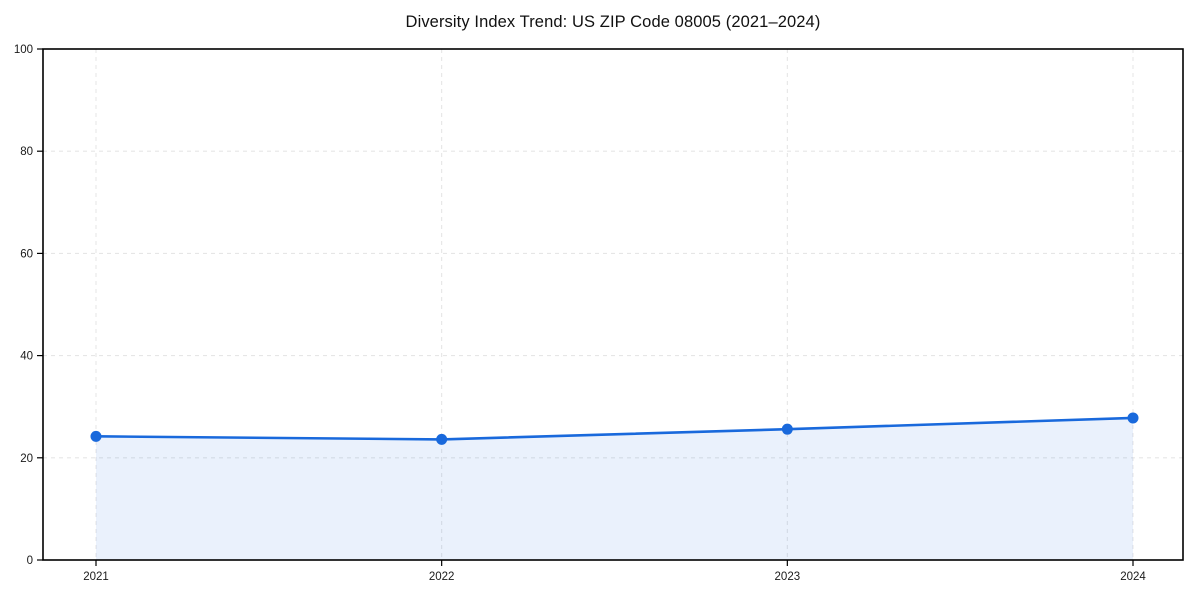 The image size is (1200, 600). What do you see at coordinates (26, 459) in the screenshot?
I see `y-tick-label-20: 20` at bounding box center [26, 459].